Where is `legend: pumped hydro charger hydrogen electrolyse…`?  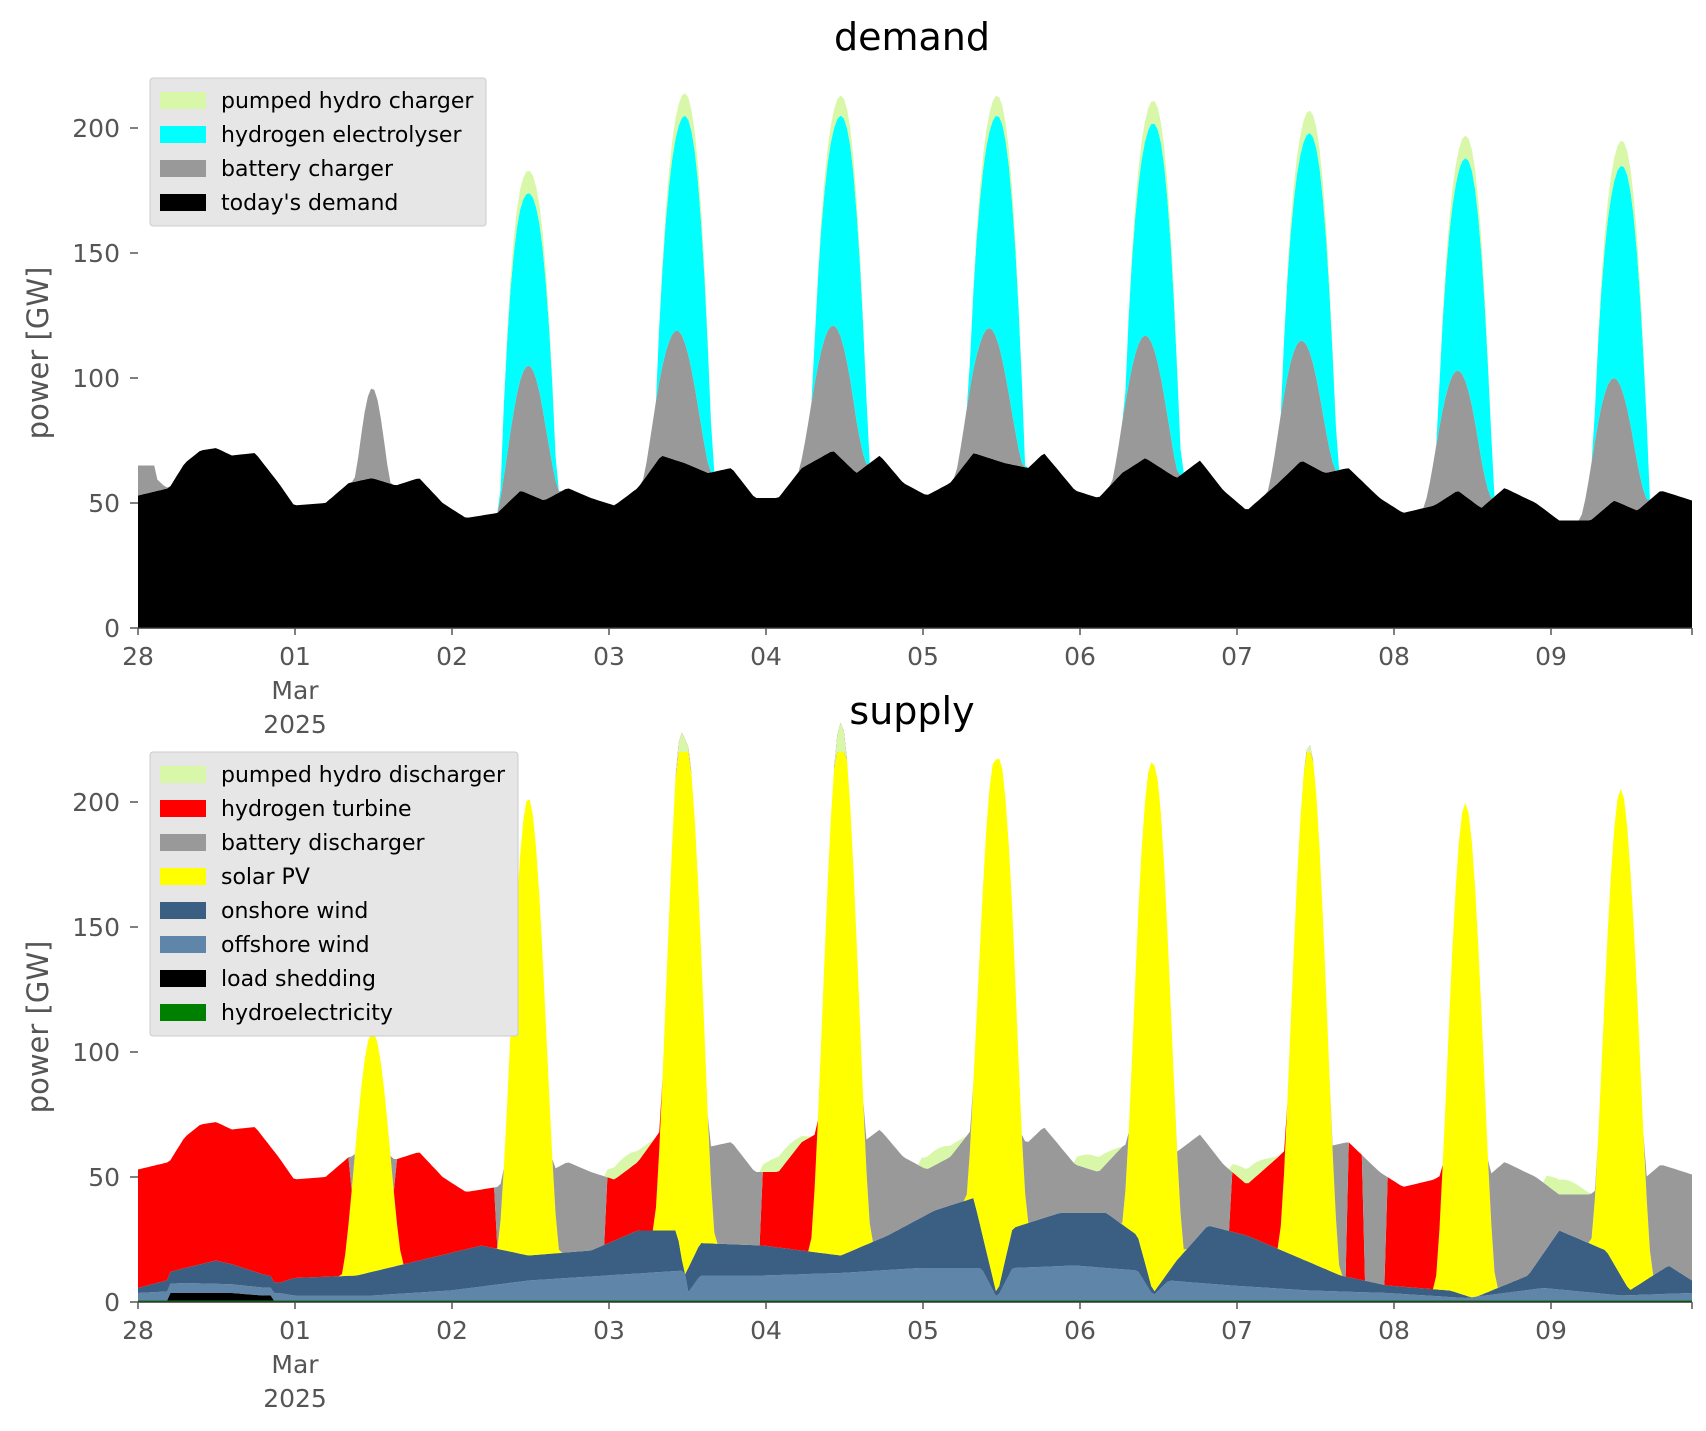
legend: pumped hydro charger hydrogen electrolyse… is located at coordinates (318, 152).